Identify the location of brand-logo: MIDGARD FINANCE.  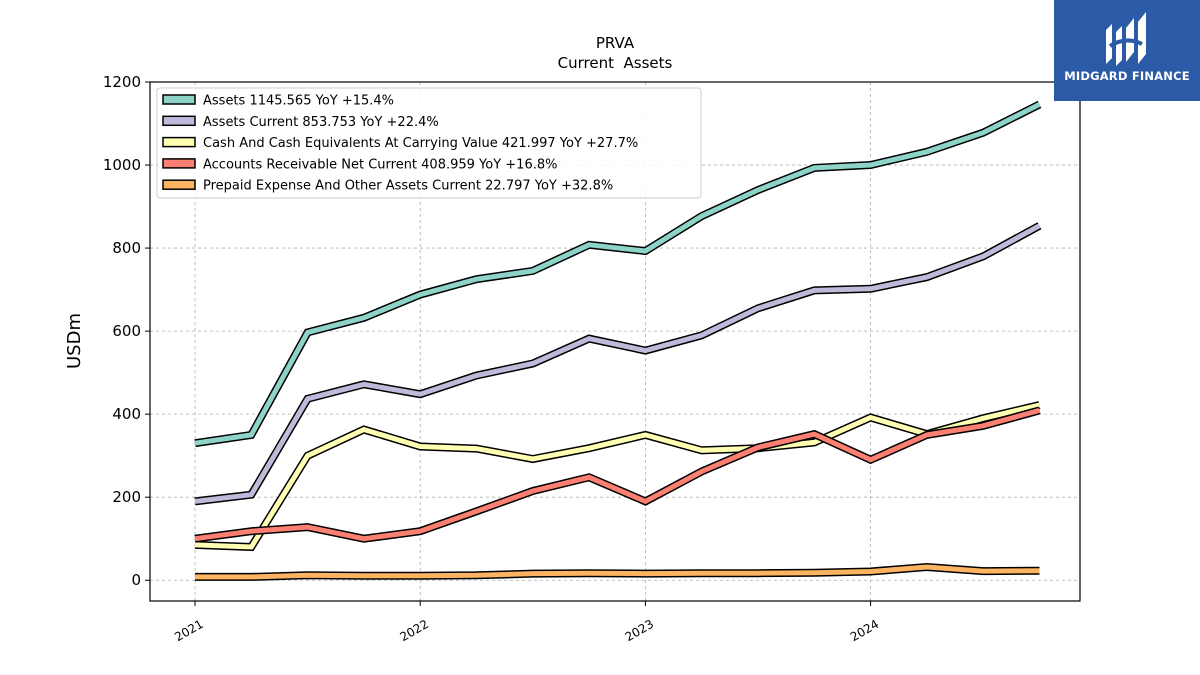
(1127, 50).